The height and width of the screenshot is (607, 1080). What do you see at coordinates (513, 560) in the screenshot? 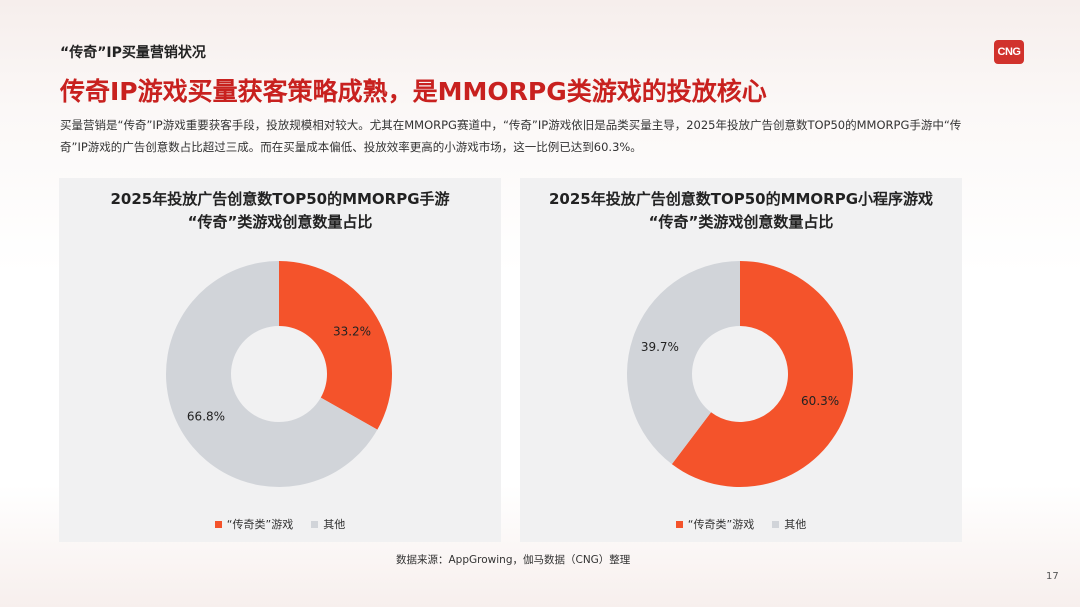
I see `data-source-note: 数据来源：AppGrowing，伽马数据（CNG）整理` at bounding box center [513, 560].